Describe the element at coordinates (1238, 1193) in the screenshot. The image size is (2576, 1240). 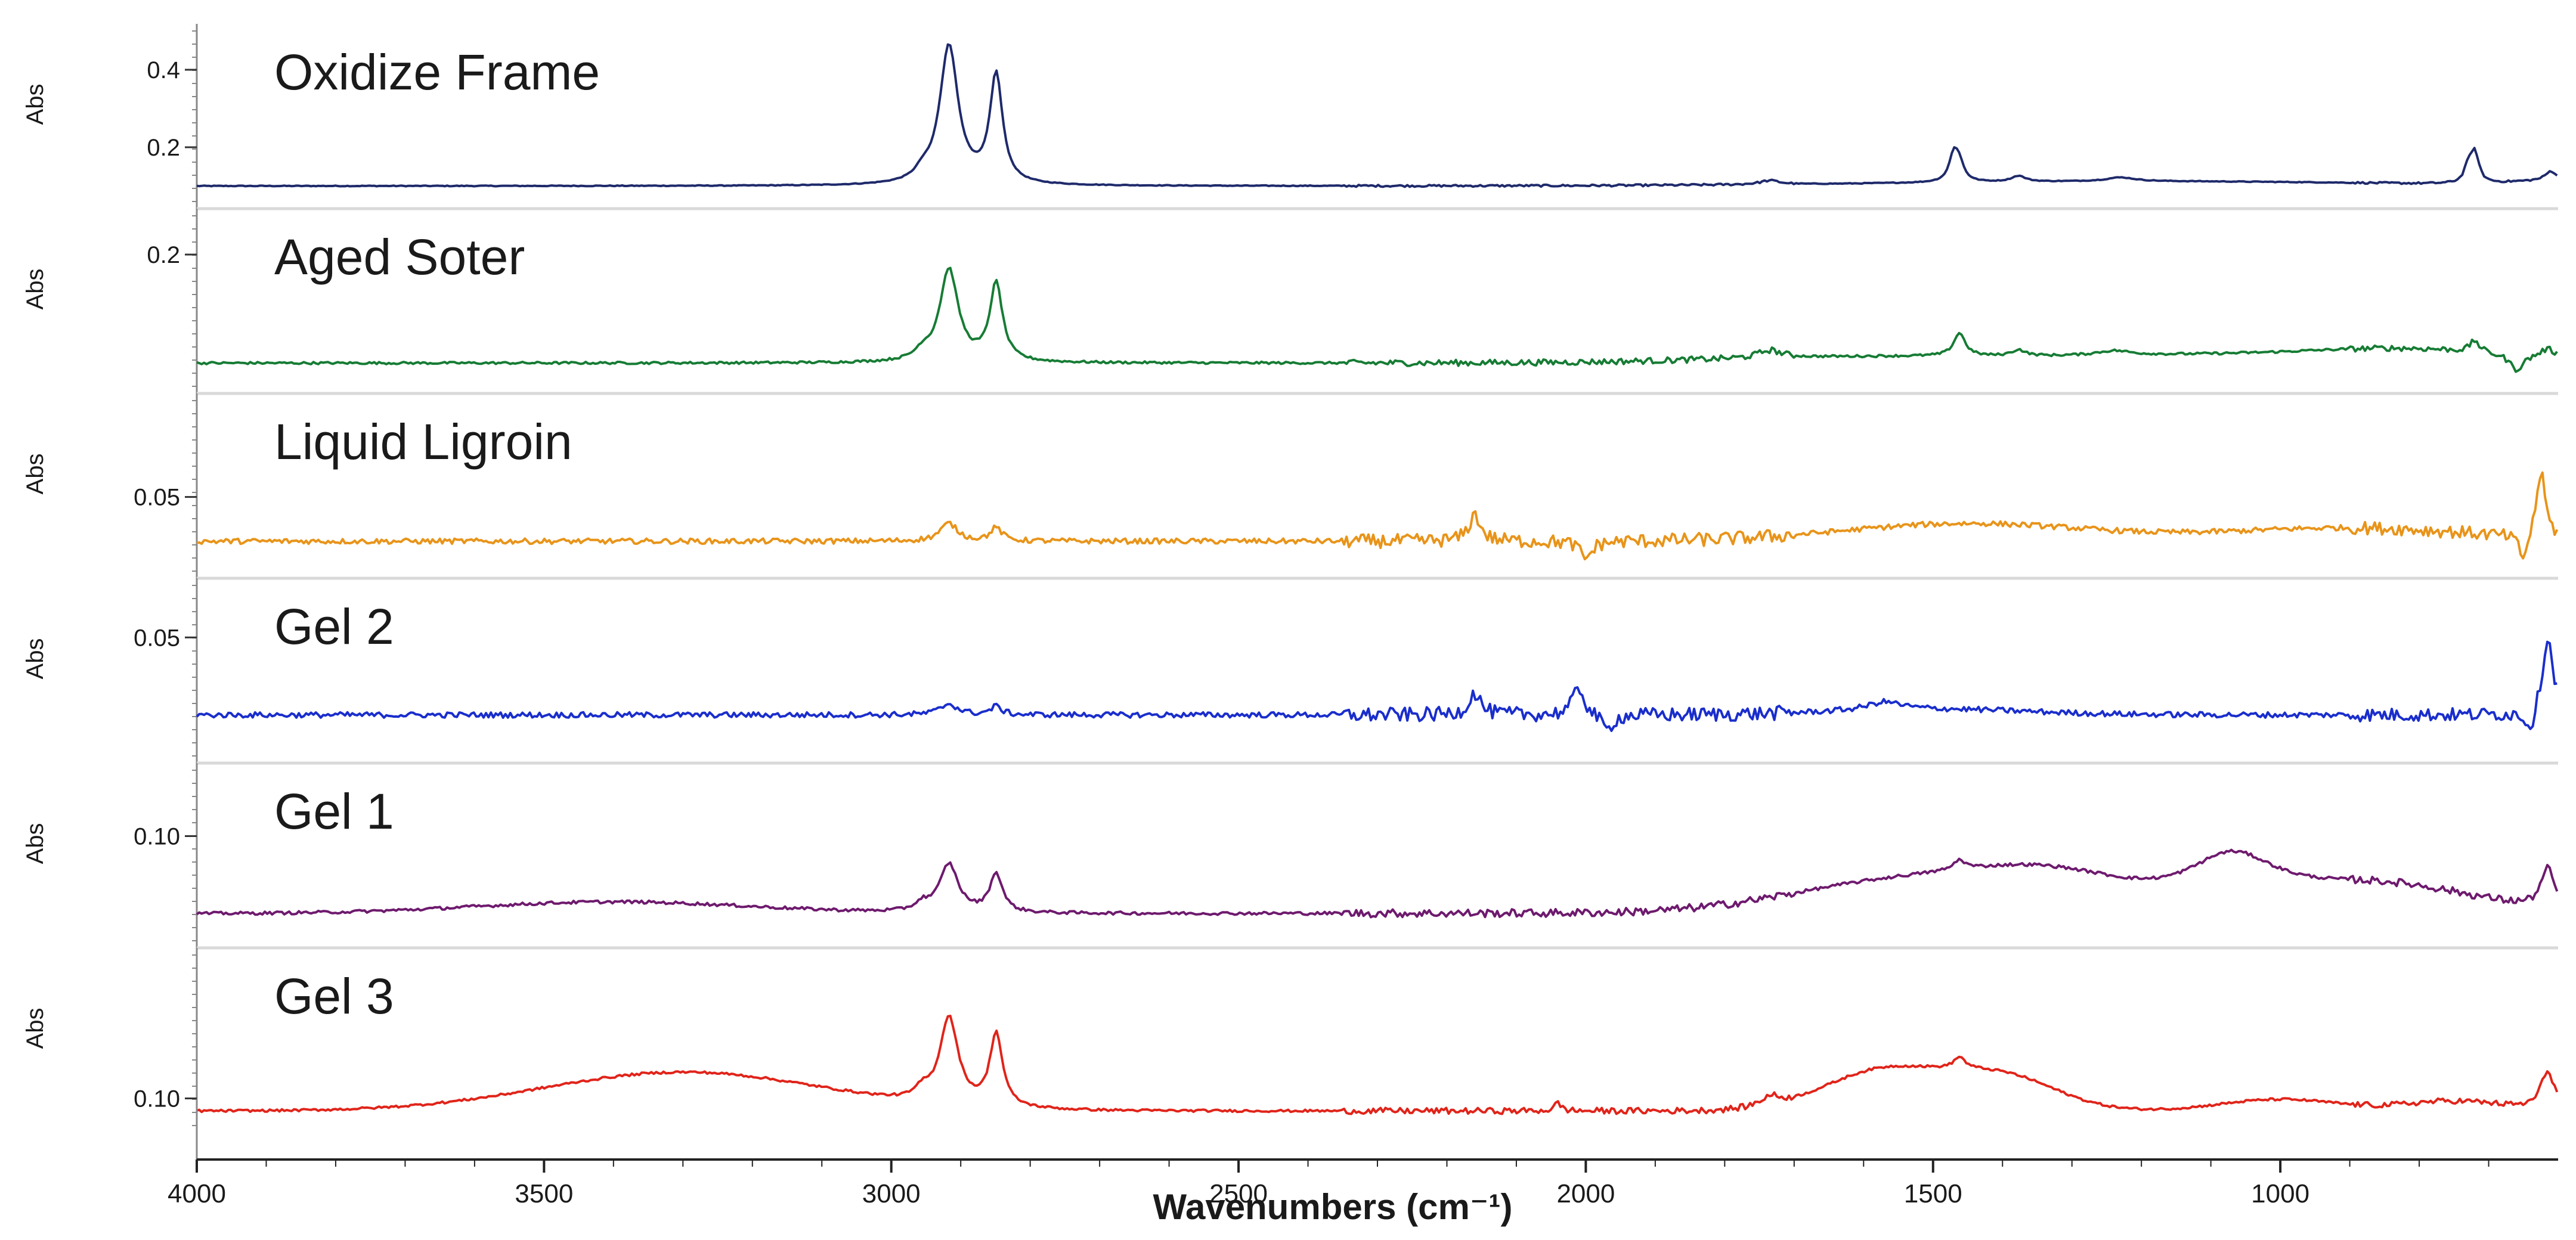
I see `x-tick-label: 2500` at that location.